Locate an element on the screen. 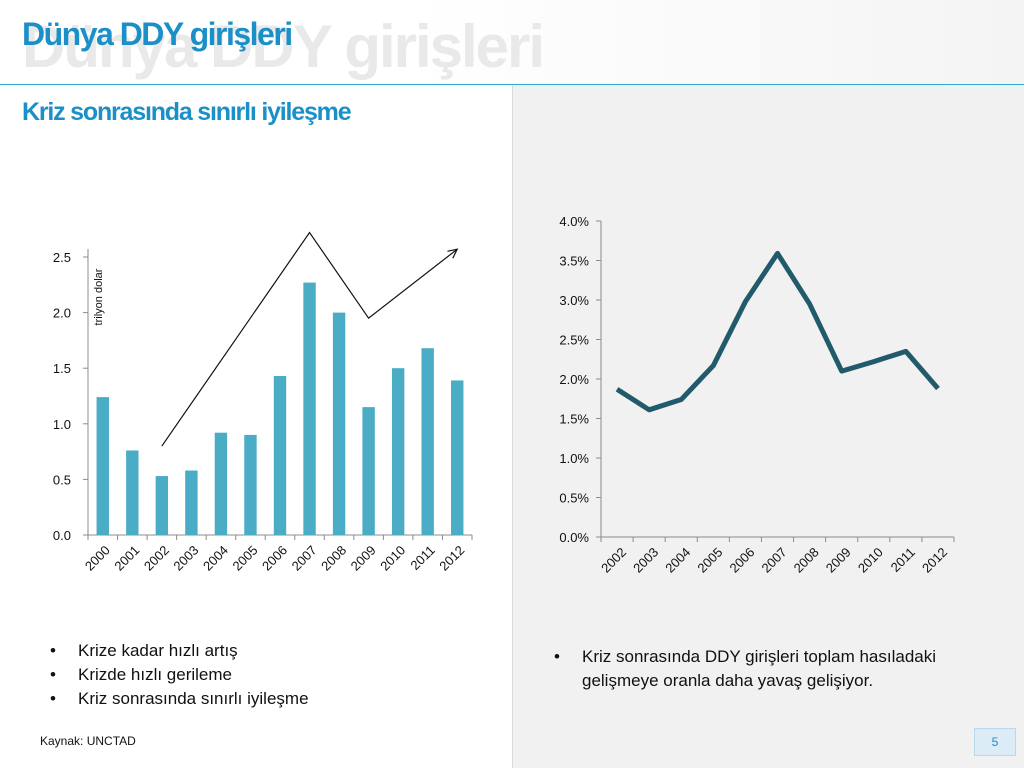 Image resolution: width=1024 pixels, height=768 pixels. left-bullet-item: Krizde hızlı gerileme is located at coordinates (176, 675).